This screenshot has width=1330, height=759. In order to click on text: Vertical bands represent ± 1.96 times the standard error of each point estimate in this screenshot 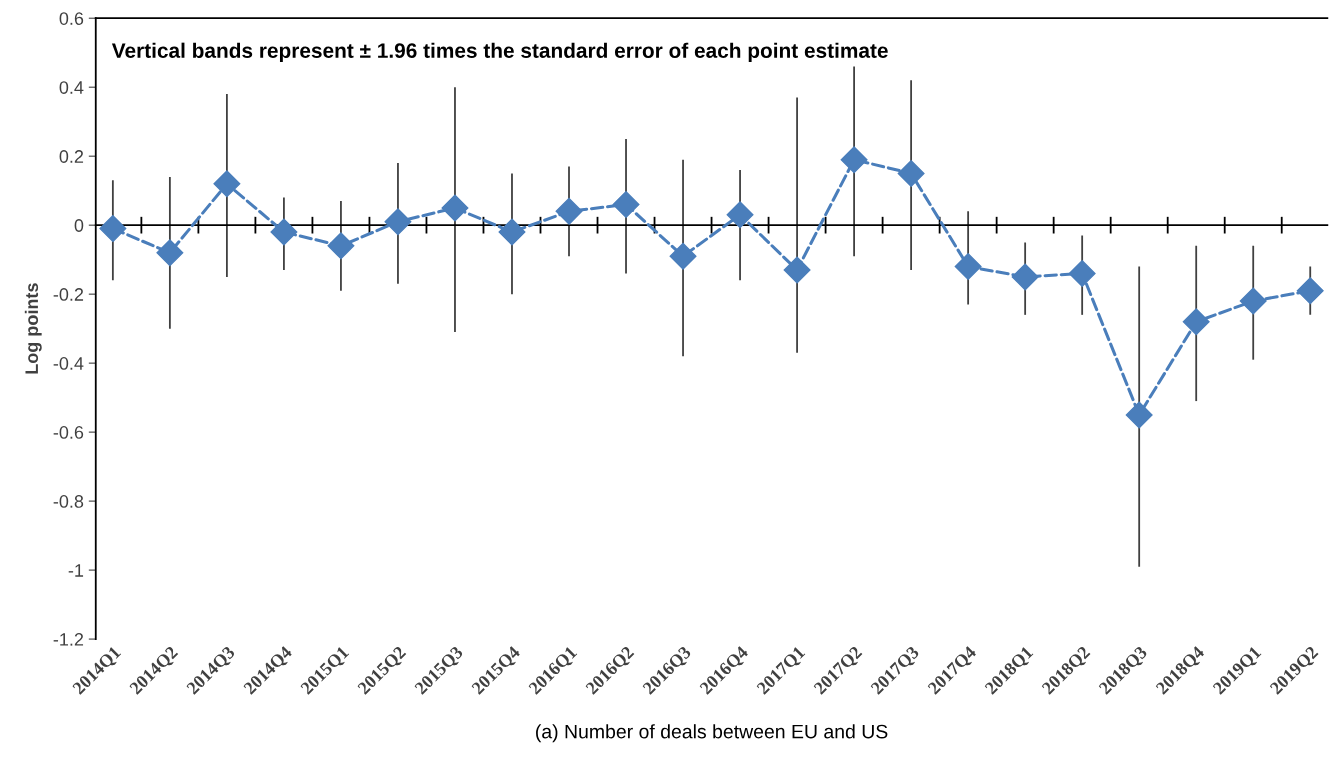, I will do `click(499, 52)`.